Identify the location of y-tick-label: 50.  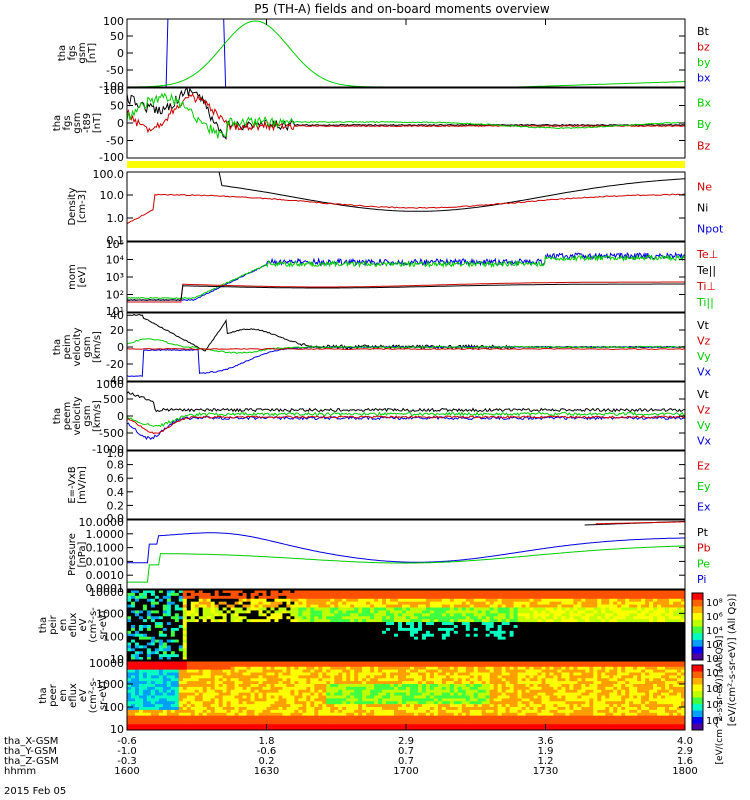
(117, 36).